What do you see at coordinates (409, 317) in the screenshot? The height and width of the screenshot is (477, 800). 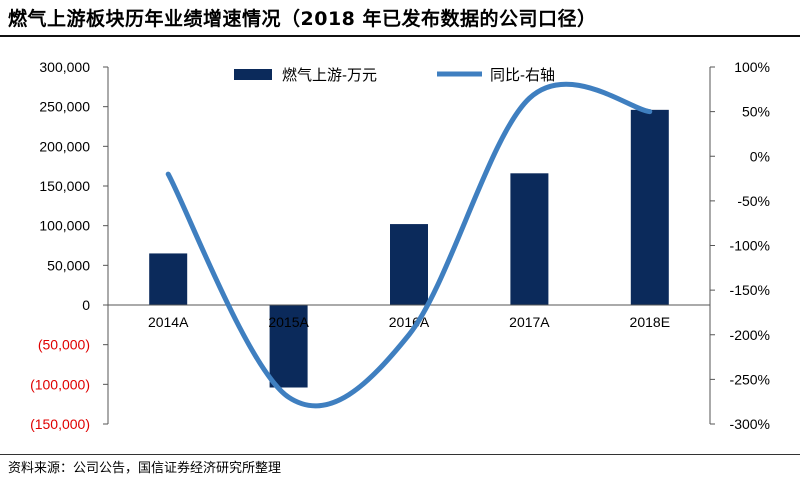 I see `x-axis: 2014A 2015A 2016A 2017A 2018E` at bounding box center [409, 317].